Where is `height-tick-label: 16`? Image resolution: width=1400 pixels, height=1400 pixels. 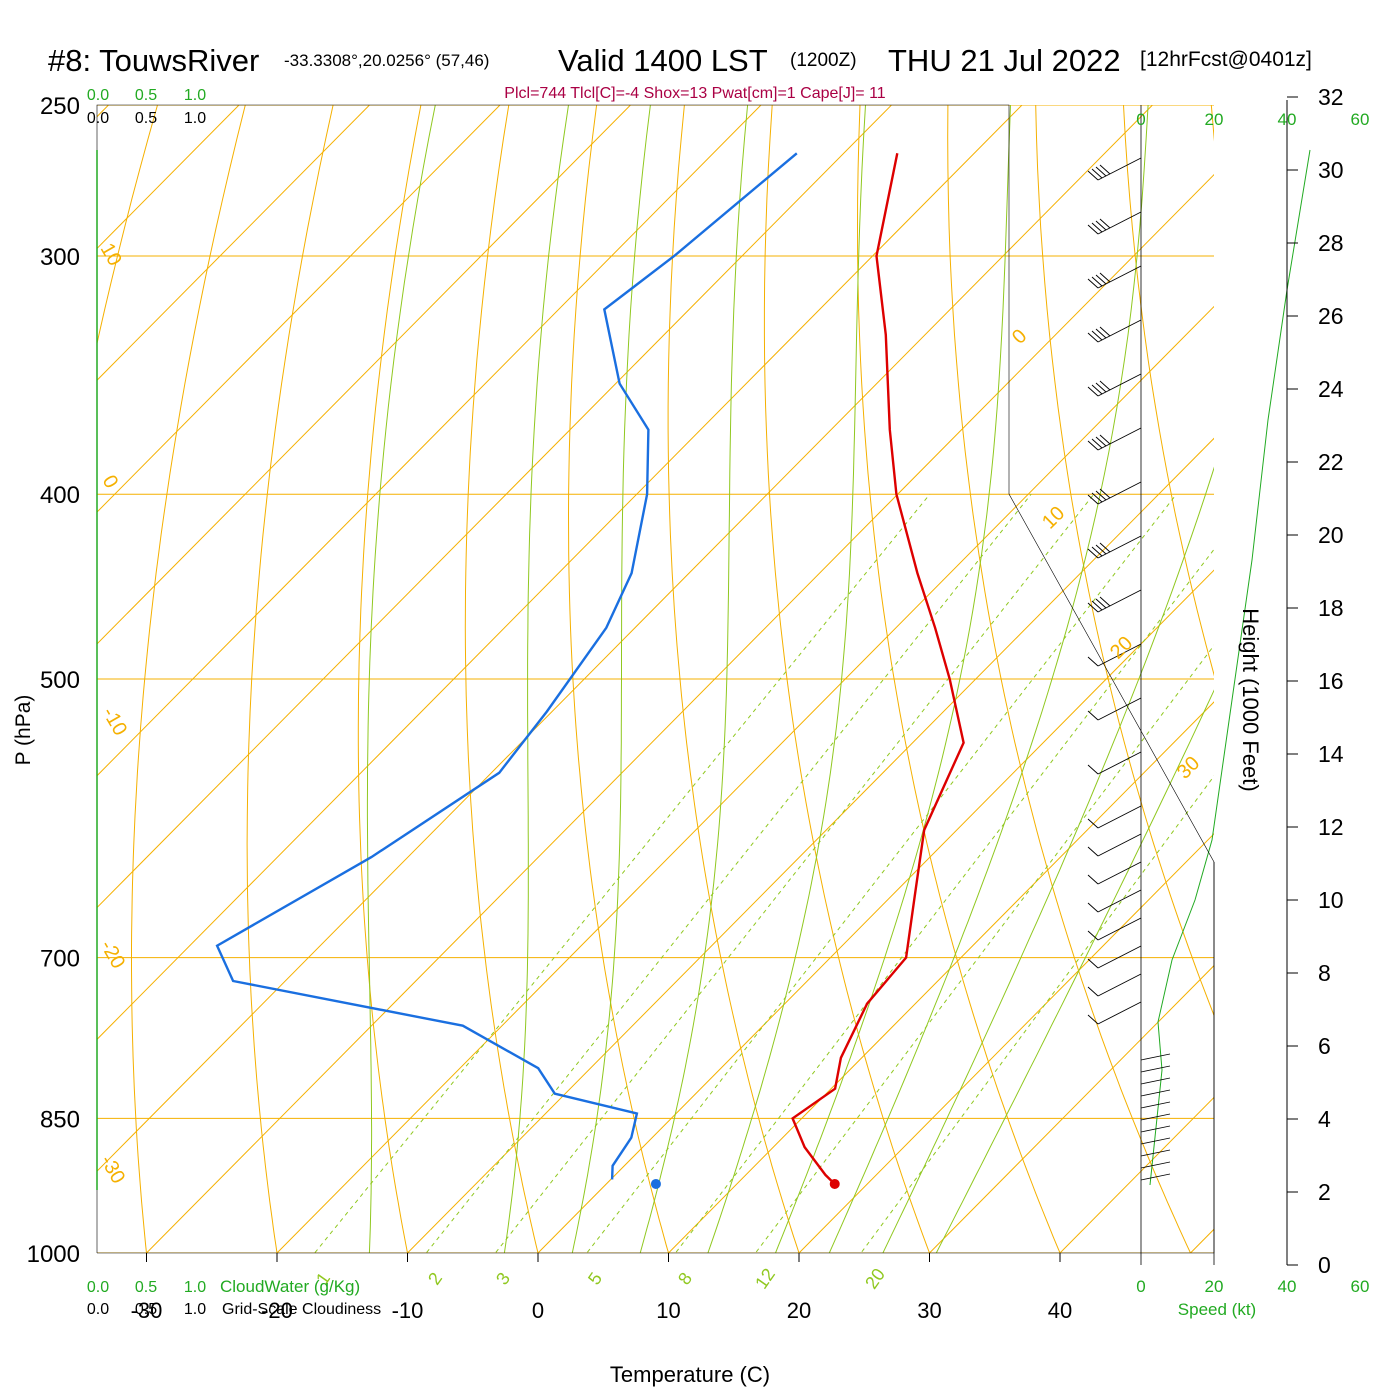
height-tick-label: 16 is located at coordinates (1331, 681).